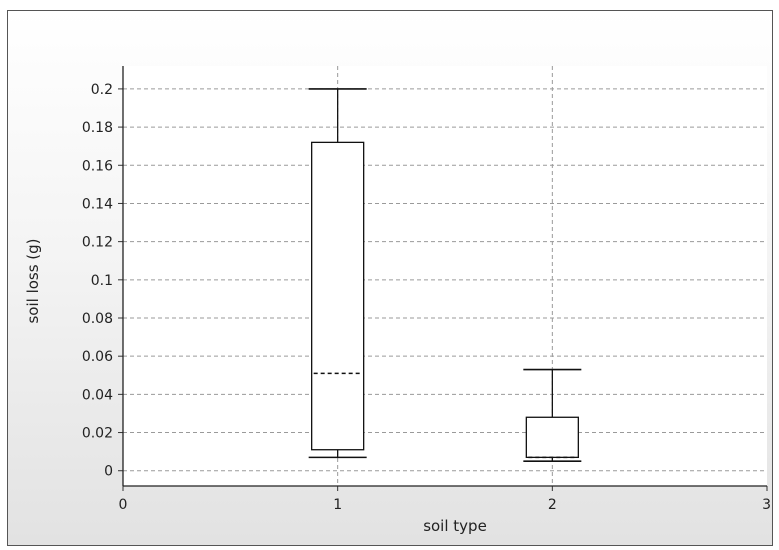 The height and width of the screenshot is (550, 779). Describe the element at coordinates (337, 505) in the screenshot. I see `x-tick-label: 1` at that location.